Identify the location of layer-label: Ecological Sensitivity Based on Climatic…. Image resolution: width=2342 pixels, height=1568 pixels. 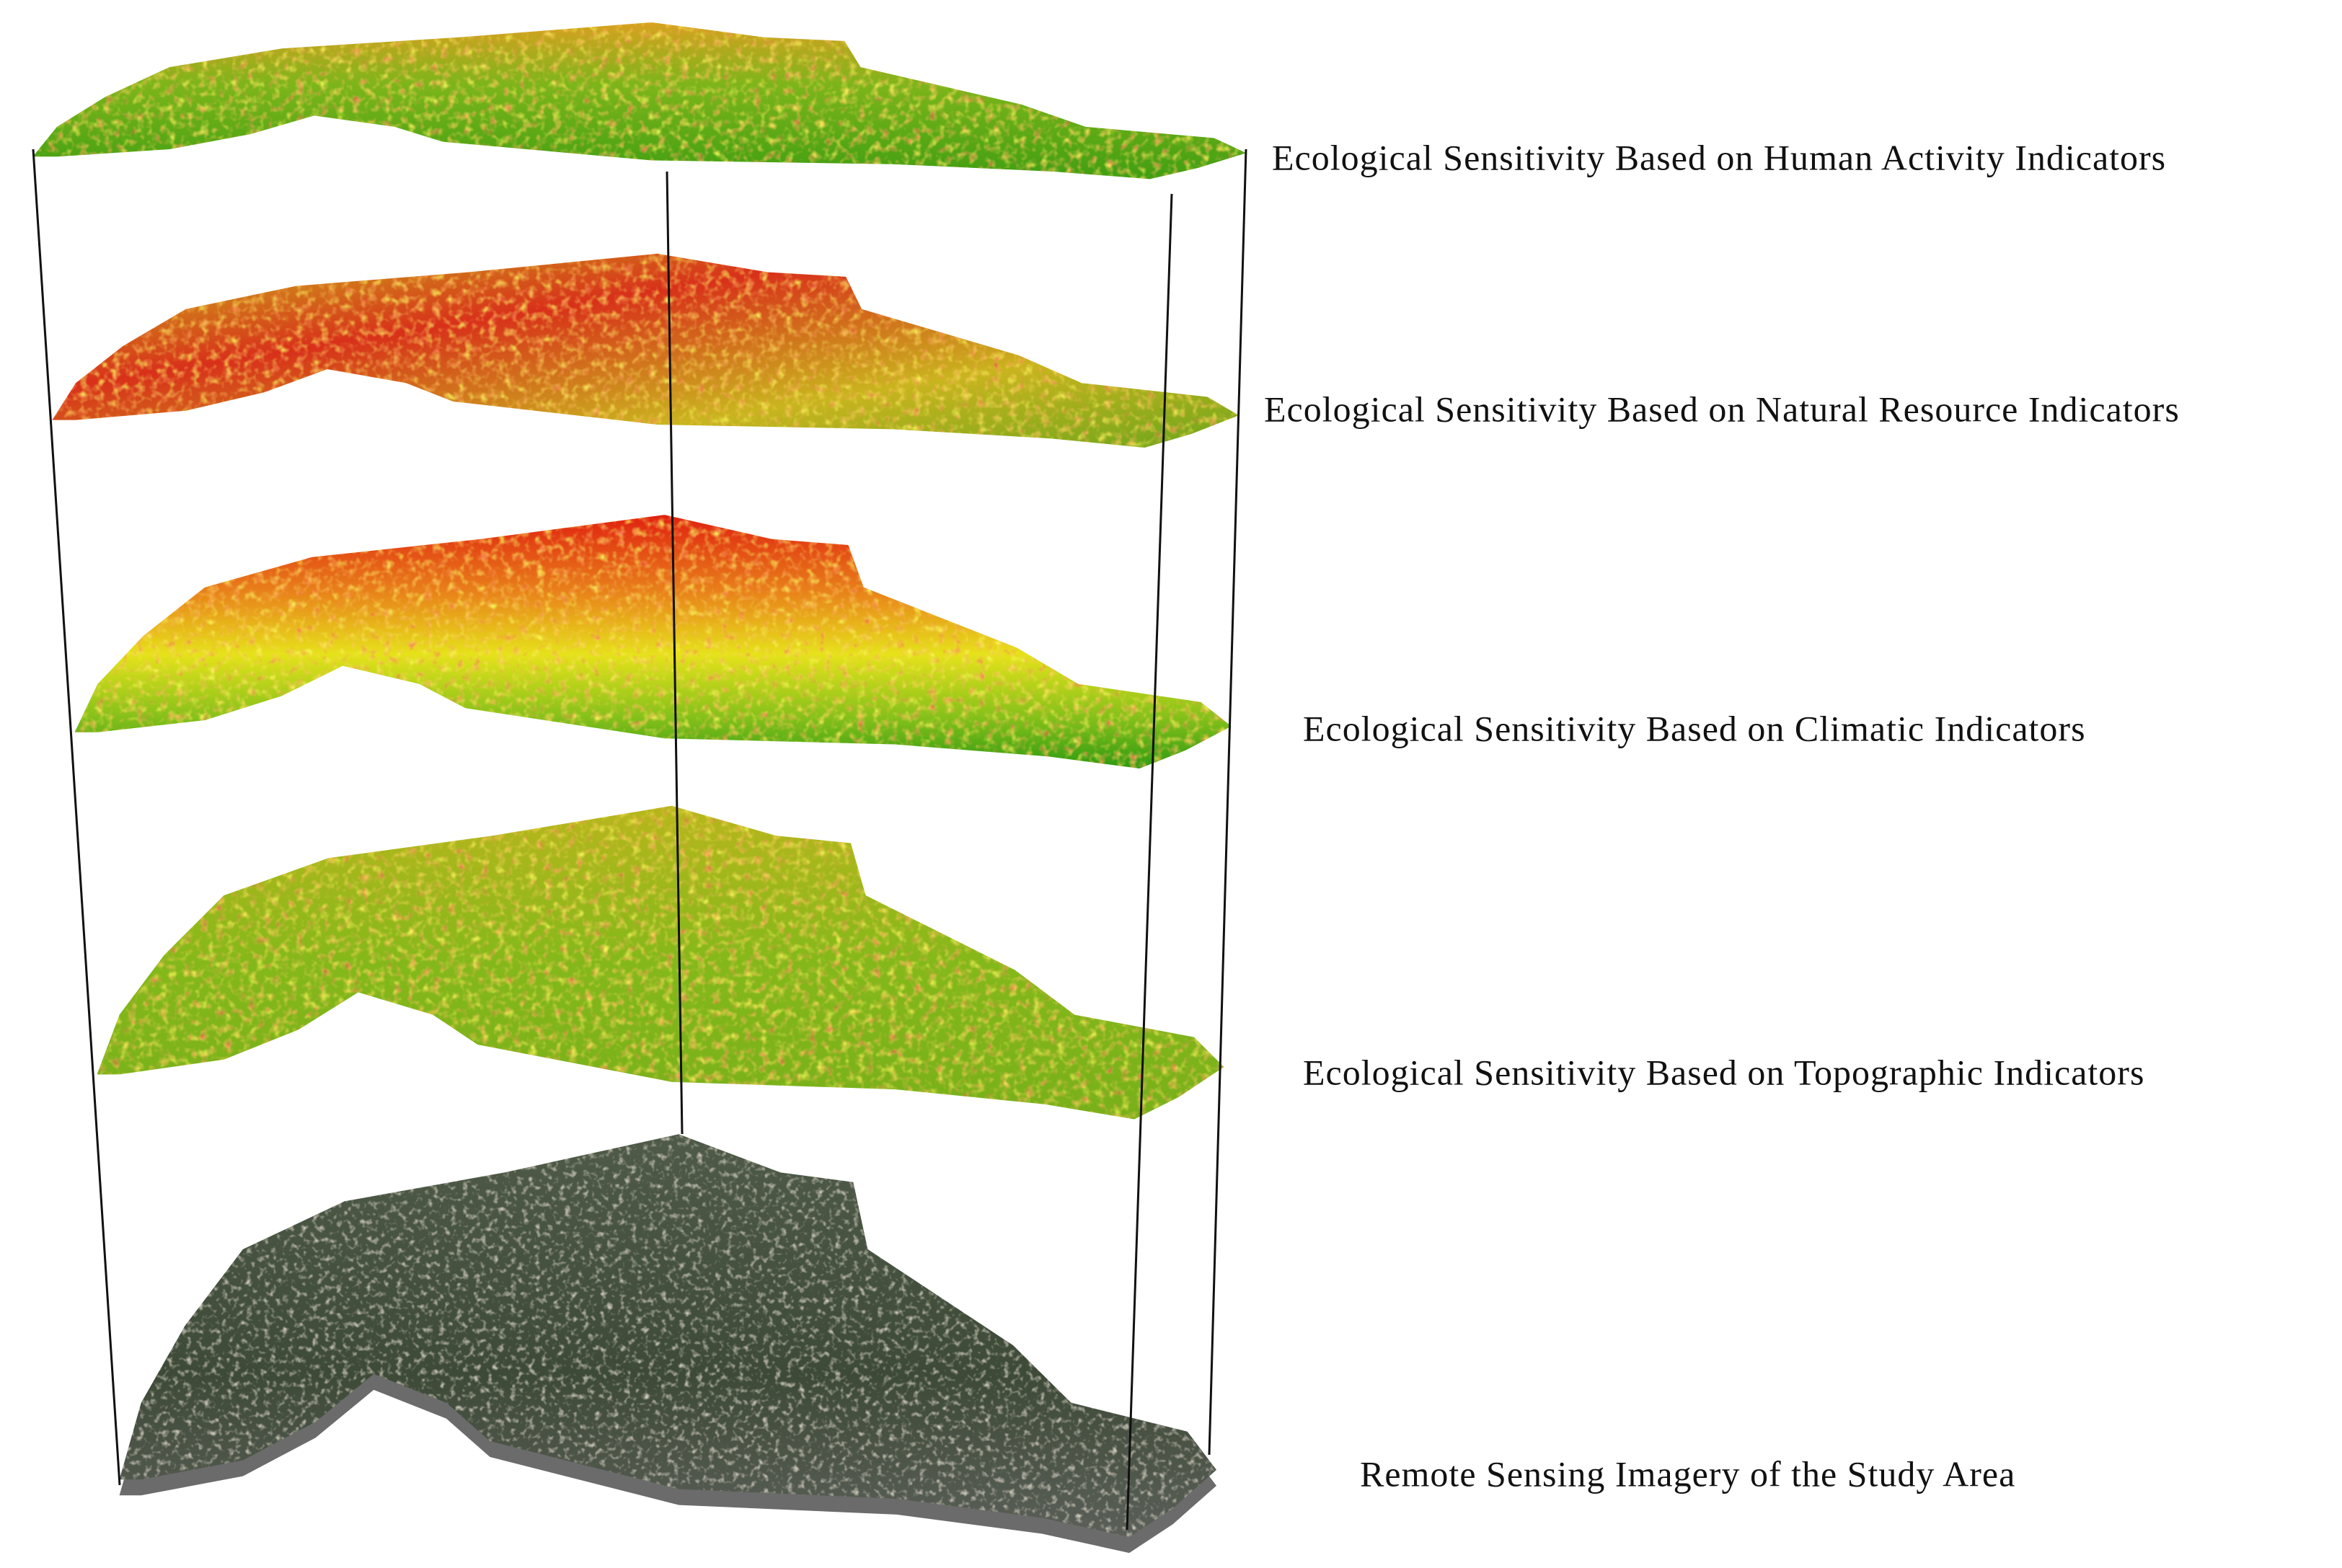
(1694, 728).